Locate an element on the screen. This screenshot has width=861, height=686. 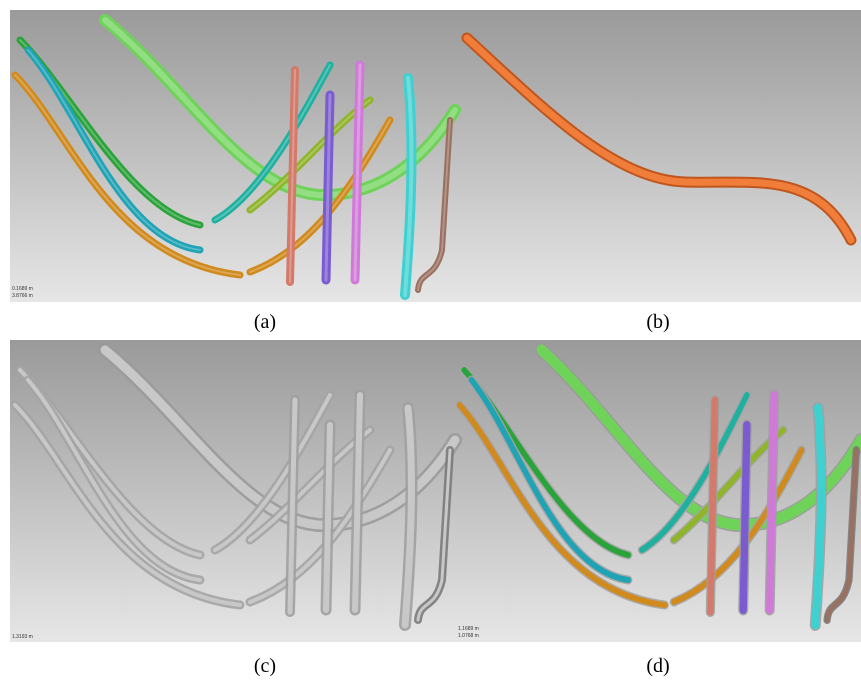
panel-label: (b) is located at coordinates (657, 322).